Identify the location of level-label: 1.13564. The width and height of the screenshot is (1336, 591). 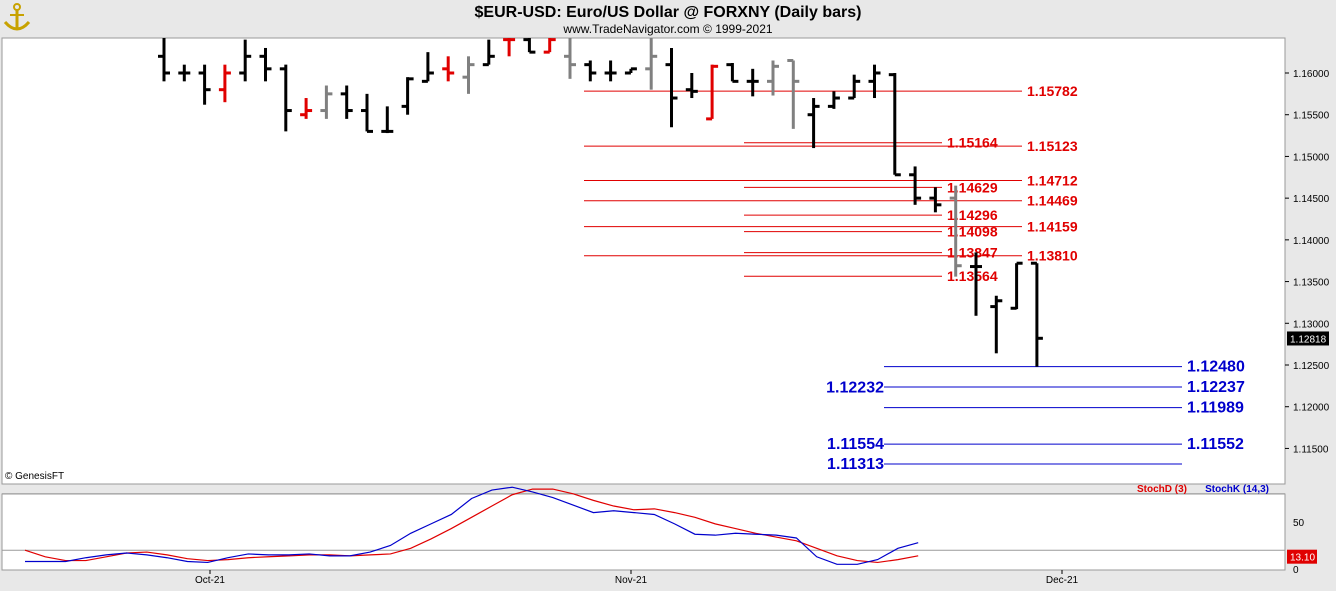
(972, 276).